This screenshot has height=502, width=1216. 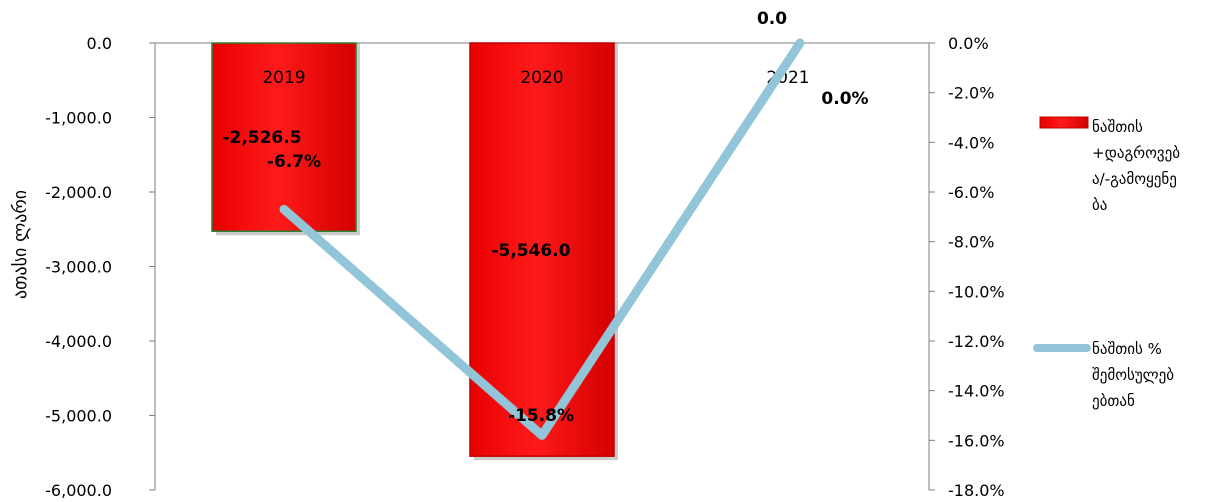 I want to click on right-tick-label: -4.0%, so click(x=971, y=142).